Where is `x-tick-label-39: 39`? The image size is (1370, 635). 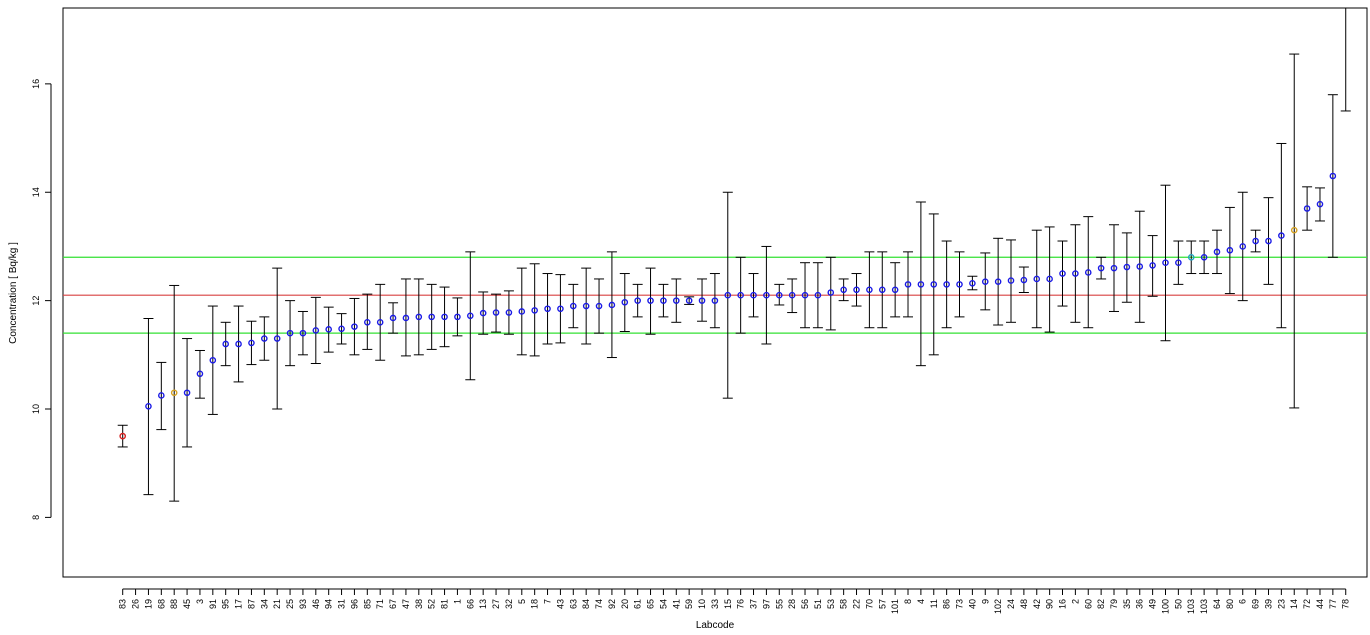
x-tick-label-39: 39 is located at coordinates (1268, 604).